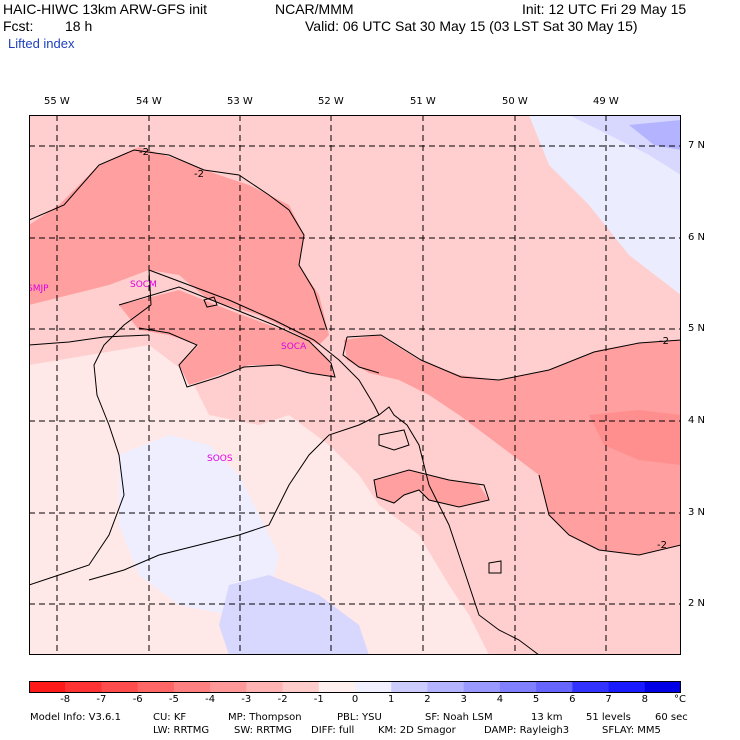  What do you see at coordinates (527, 730) in the screenshot?
I see `footer-damp: DAMP: Rayleigh3` at bounding box center [527, 730].